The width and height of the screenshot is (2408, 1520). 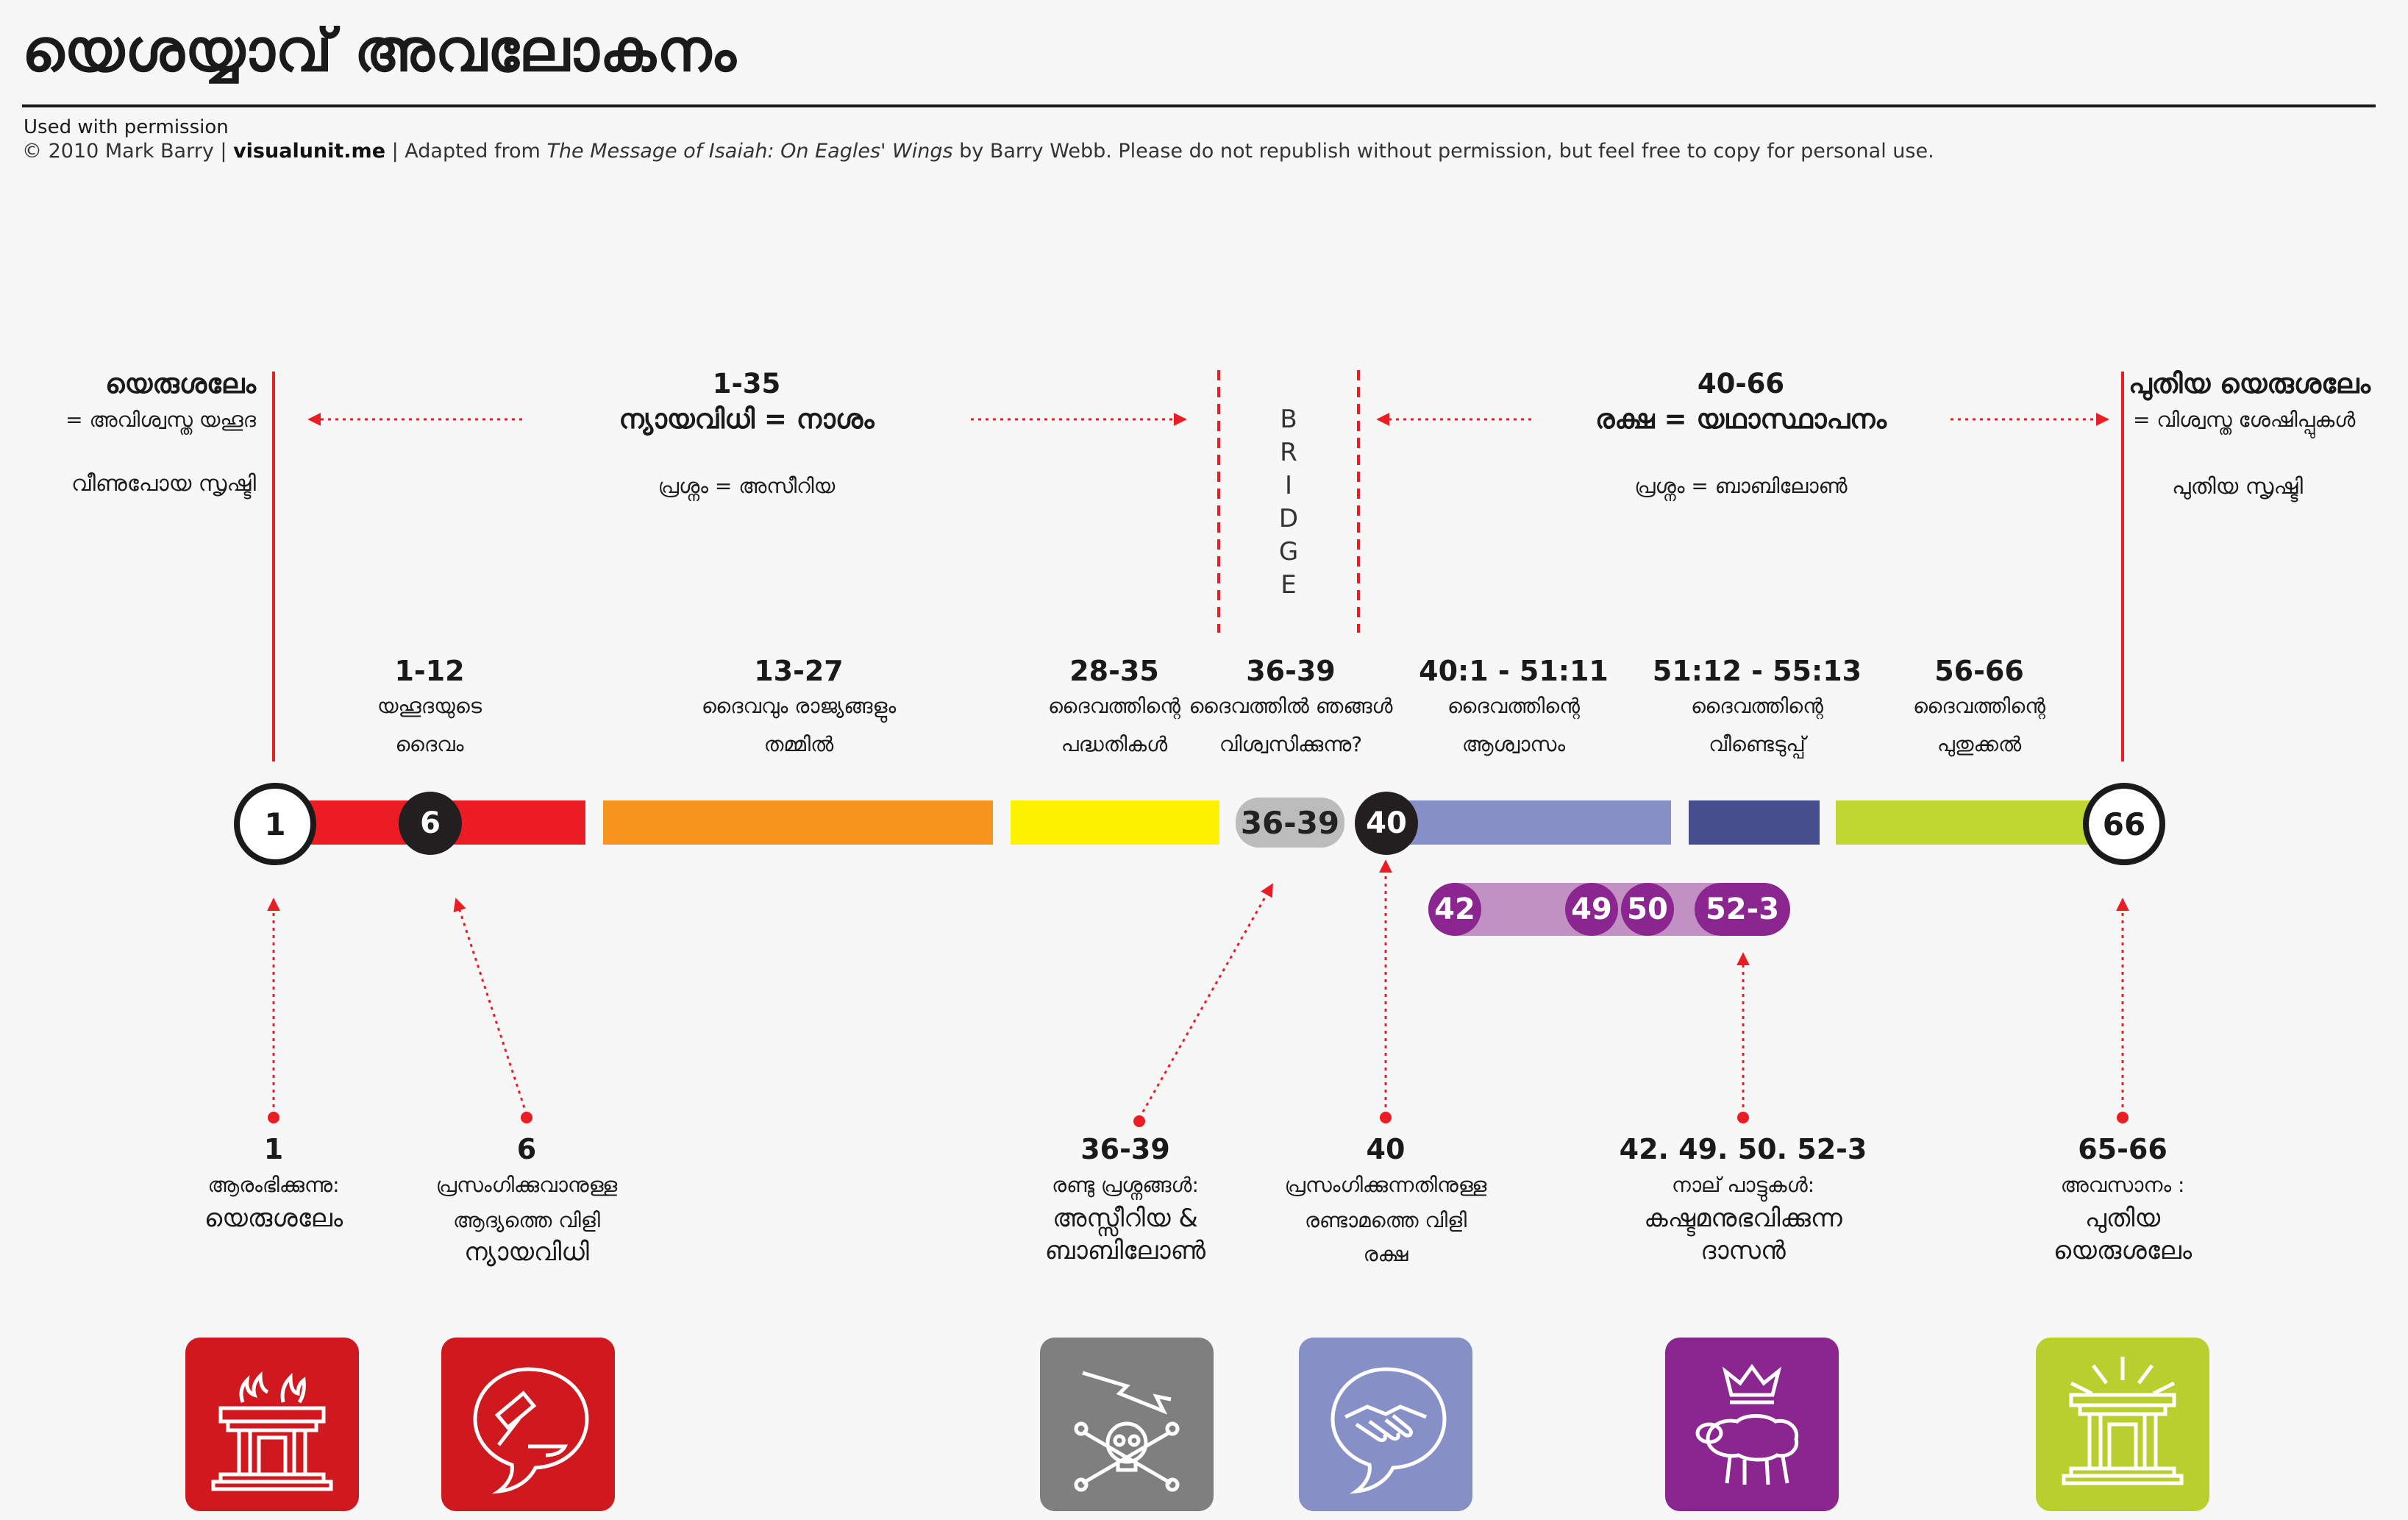 I want to click on salvation-problem: പ്രശ്നം = ബാബിലോൺ, so click(x=1741, y=486).